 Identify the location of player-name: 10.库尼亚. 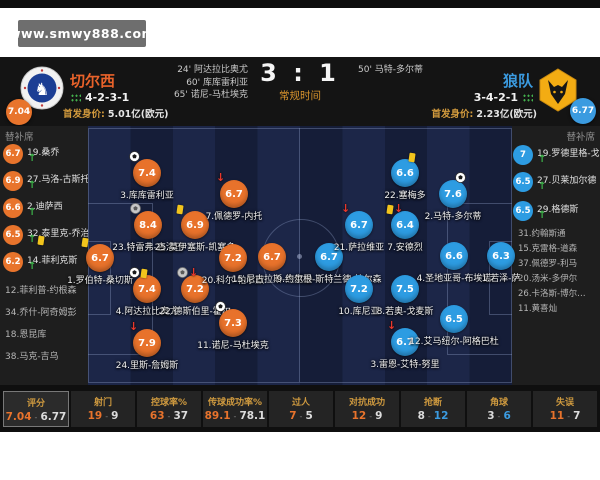
(359, 312).